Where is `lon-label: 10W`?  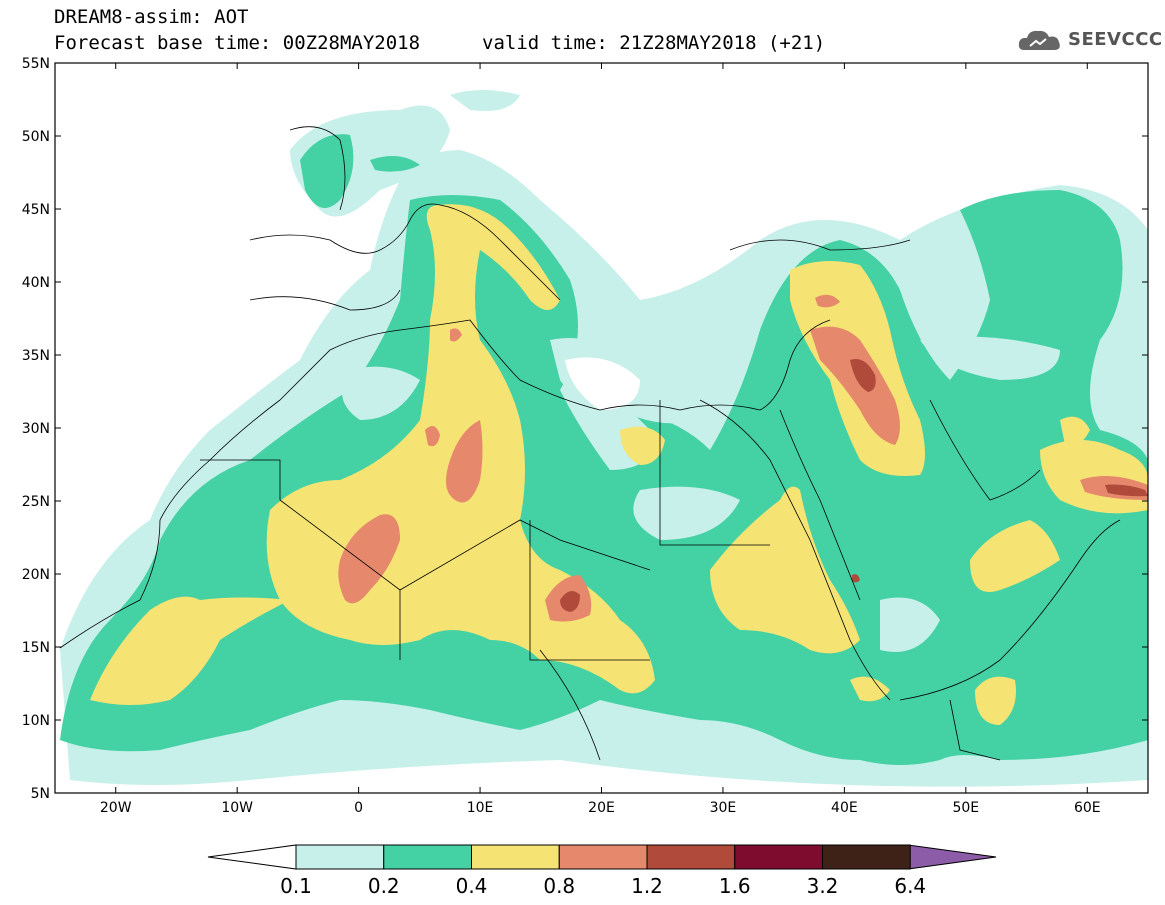 lon-label: 10W is located at coordinates (237, 808).